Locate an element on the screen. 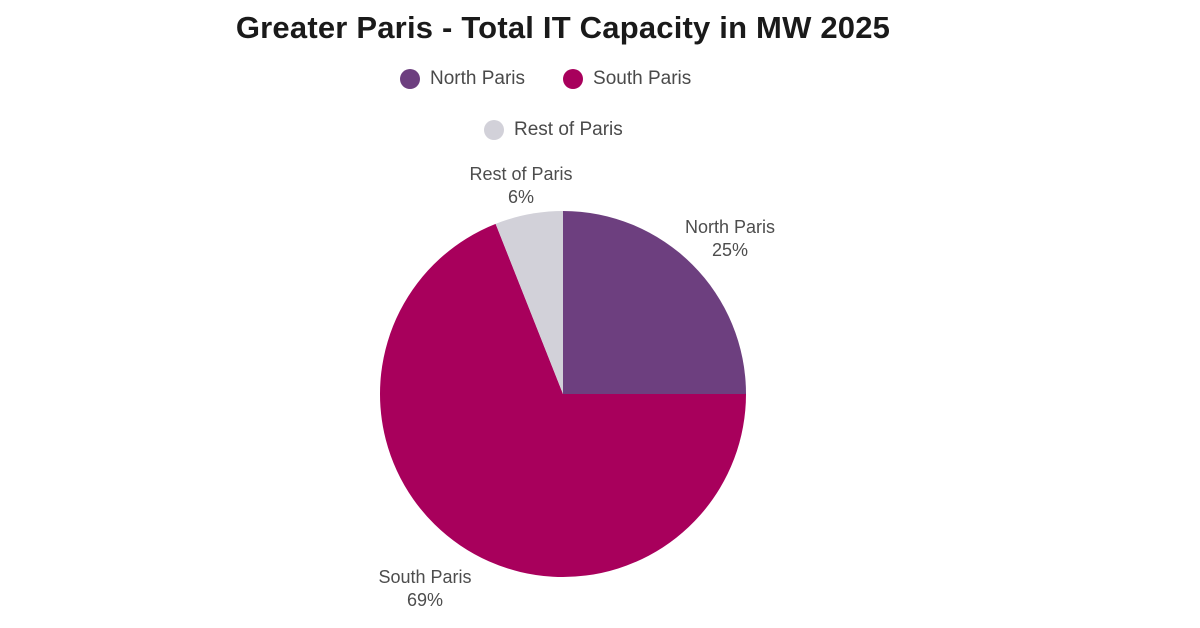 The image size is (1200, 628). slice-value-label-north-paris: 25% is located at coordinates (730, 250).